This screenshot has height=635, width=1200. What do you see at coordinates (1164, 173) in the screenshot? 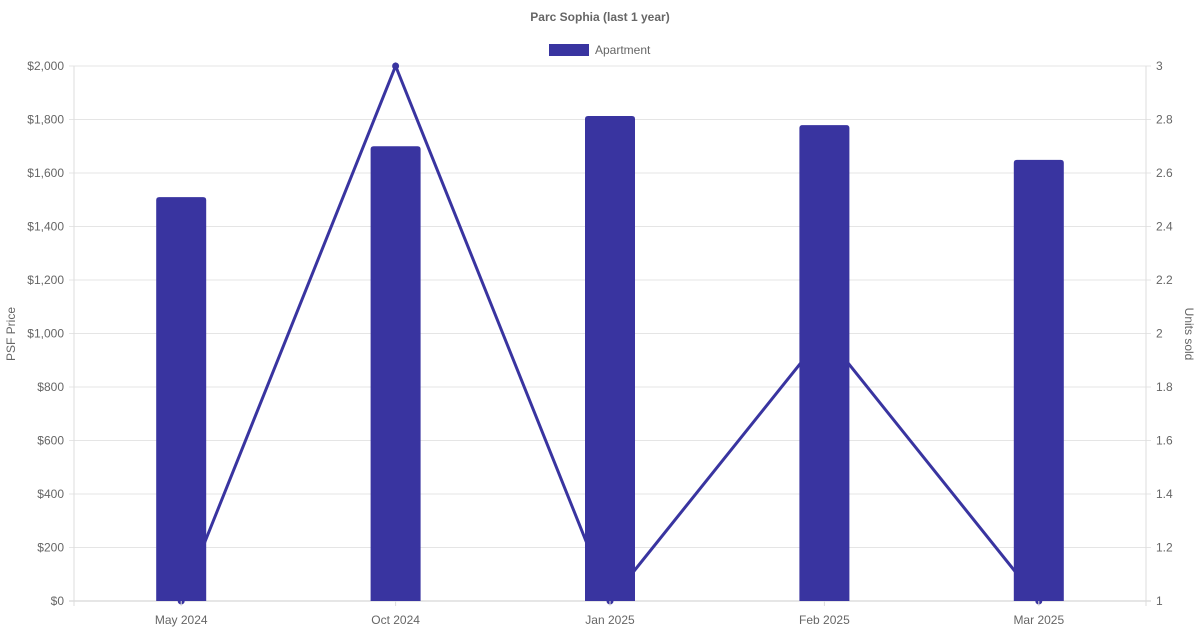
I see `y2-tick-label: 2.6` at bounding box center [1164, 173].